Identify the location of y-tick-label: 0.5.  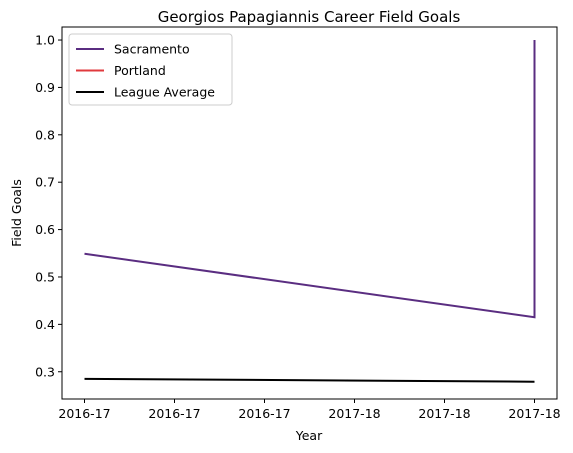
(45, 276).